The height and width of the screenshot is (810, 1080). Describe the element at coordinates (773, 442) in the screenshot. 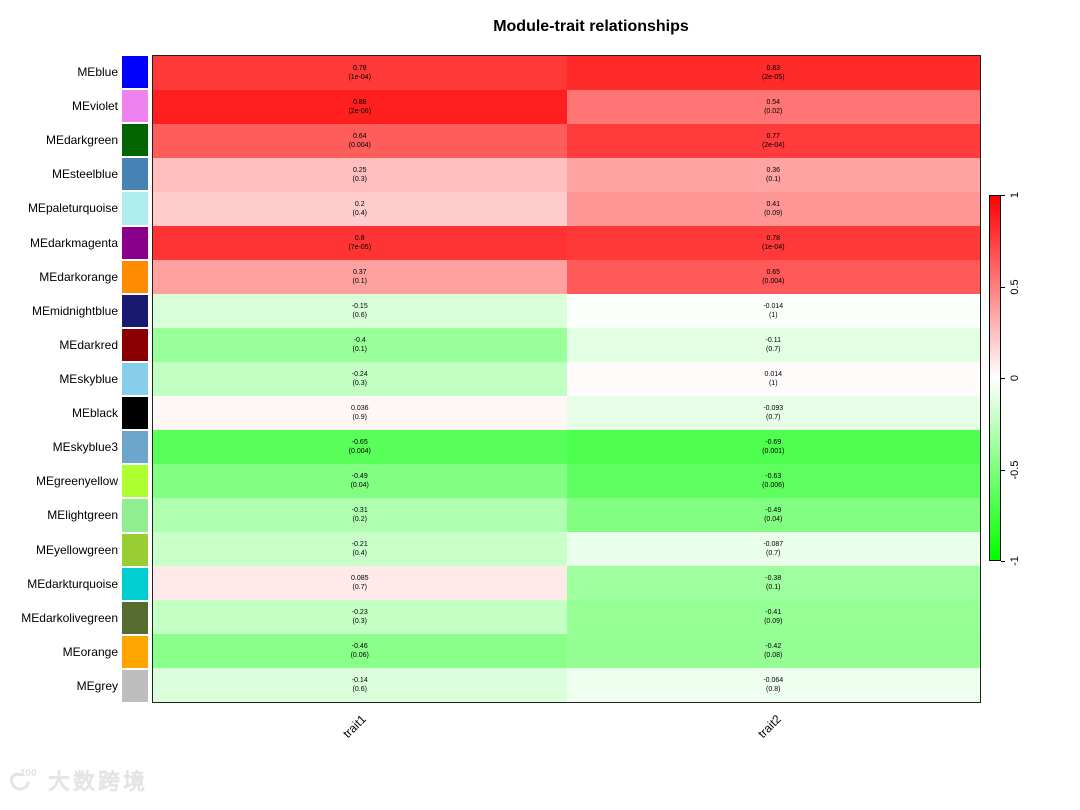

I see `cell-correlation: -0.69` at that location.